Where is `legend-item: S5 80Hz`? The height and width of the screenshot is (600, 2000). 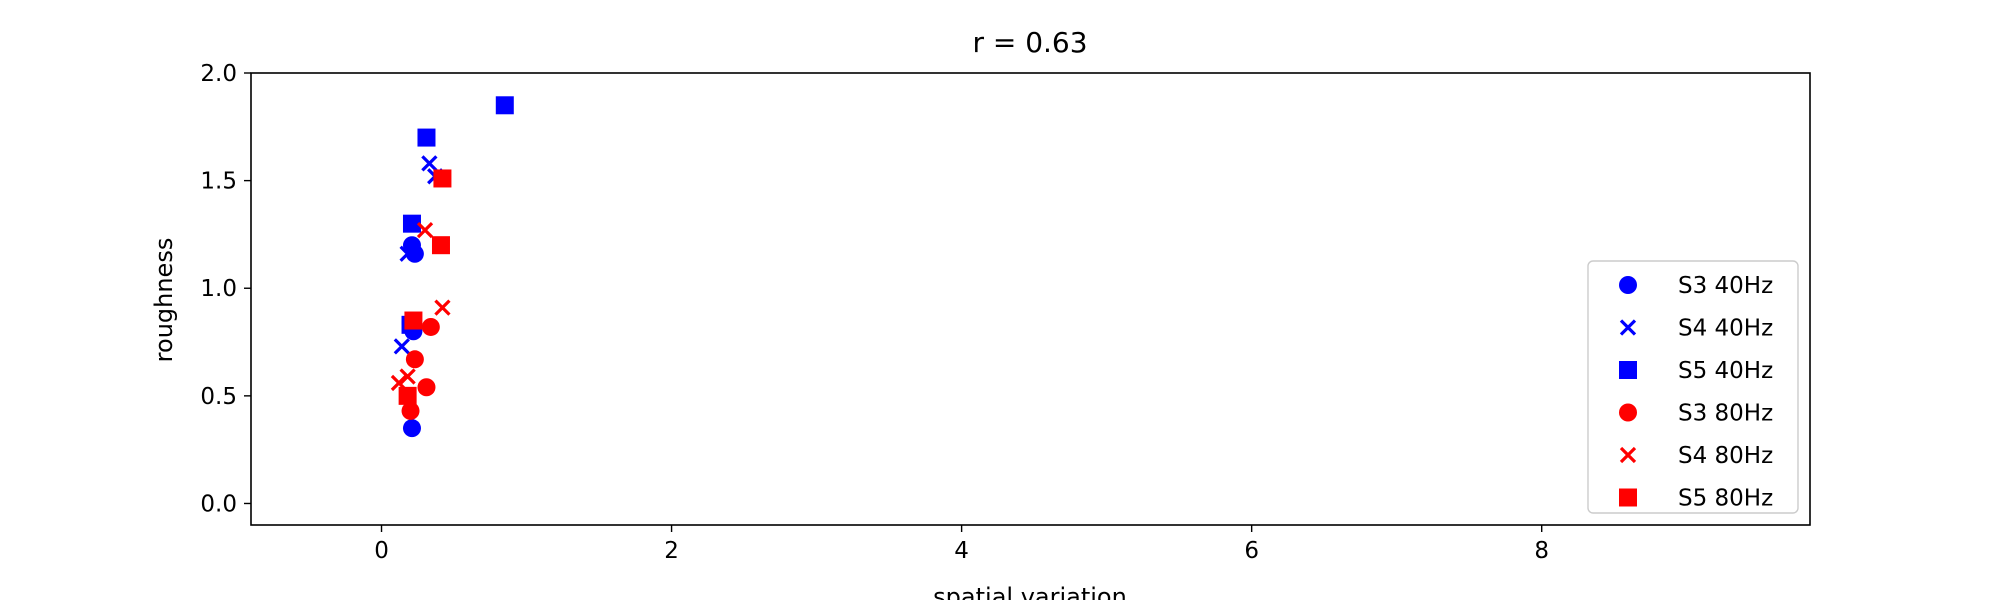 legend-item: S5 80Hz is located at coordinates (1696, 499).